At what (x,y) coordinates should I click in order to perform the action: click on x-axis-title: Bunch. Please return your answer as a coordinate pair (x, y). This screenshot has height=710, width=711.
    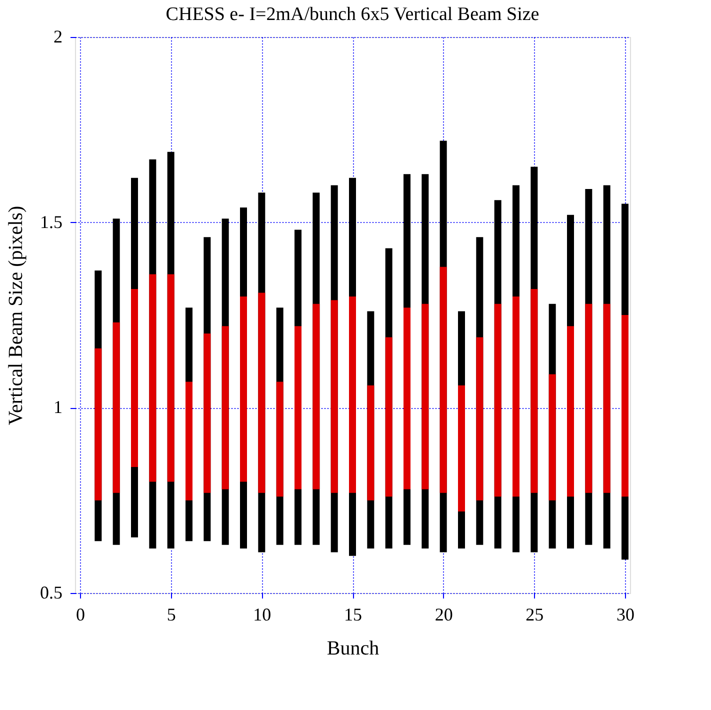
    Looking at the image, I should click on (353, 649).